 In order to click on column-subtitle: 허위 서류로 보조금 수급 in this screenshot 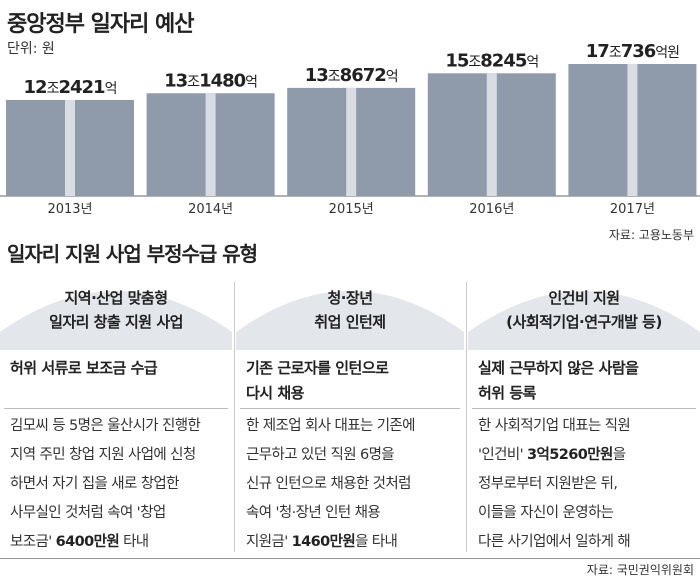, I will do `click(84, 368)`.